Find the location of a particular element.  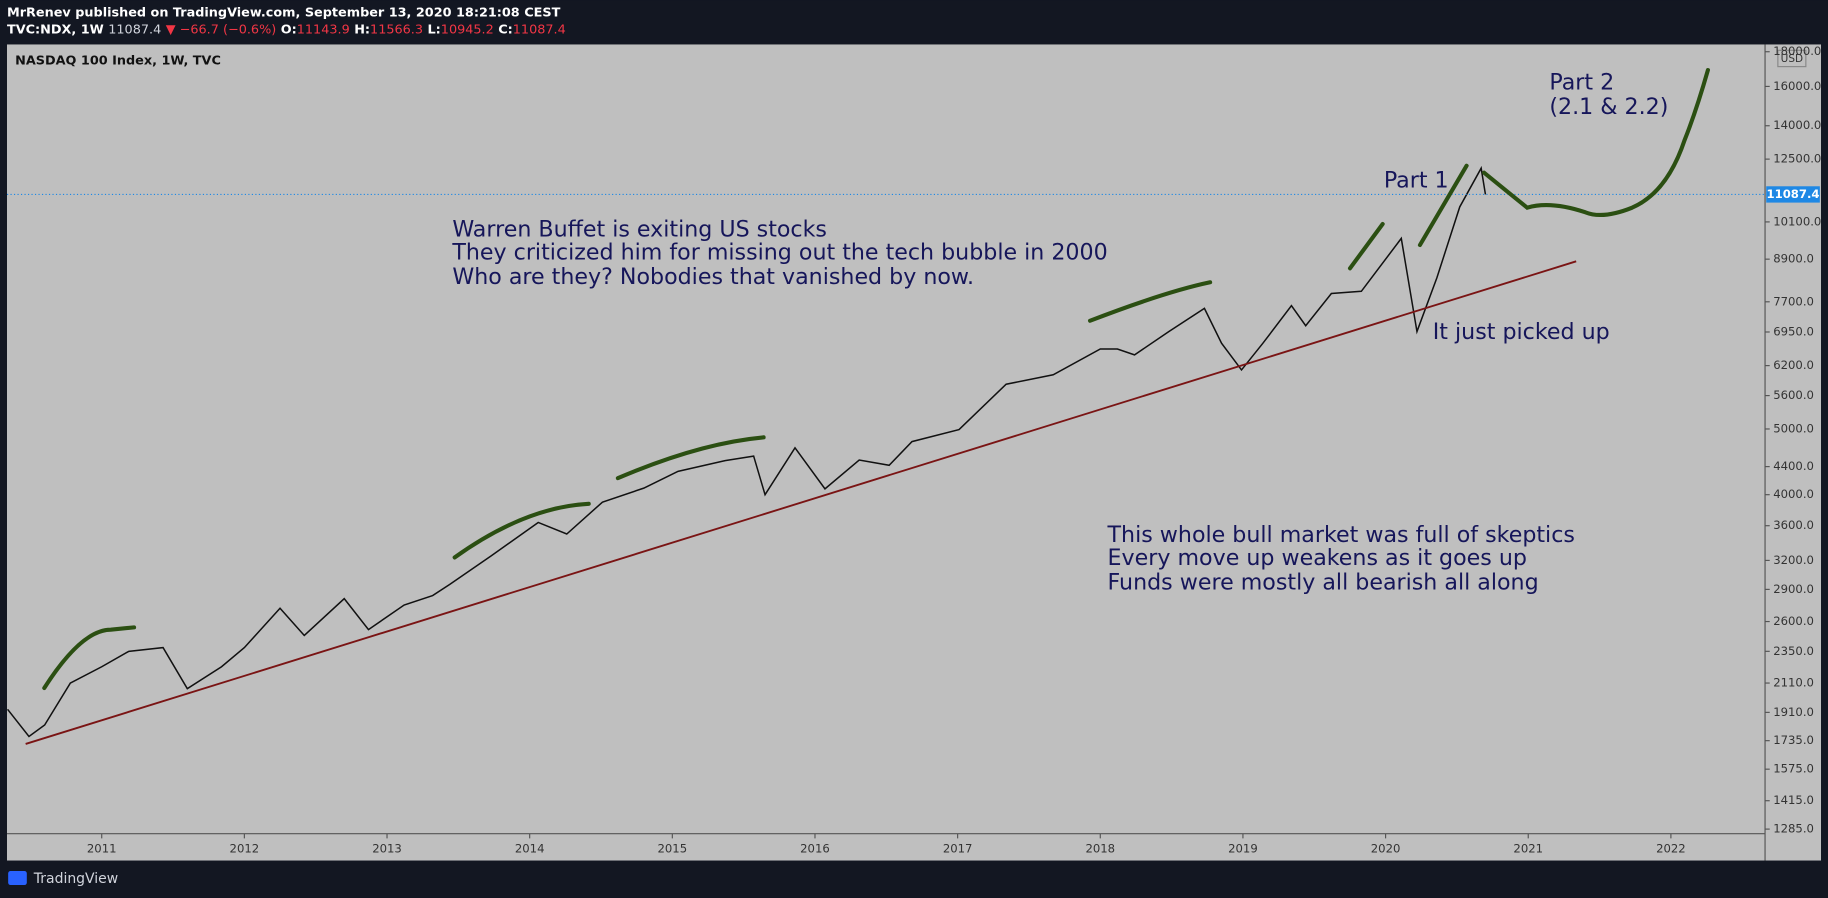

currency-box is located at coordinates (1792, 58).